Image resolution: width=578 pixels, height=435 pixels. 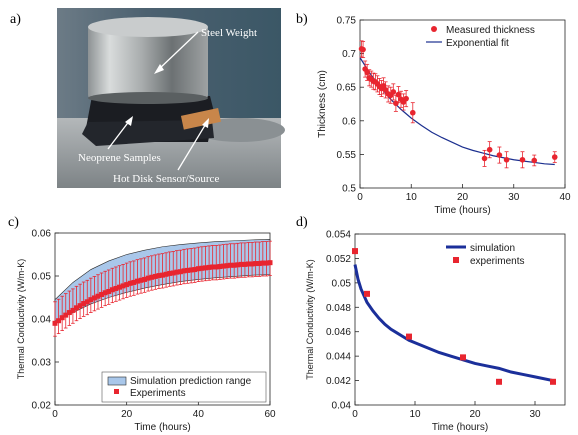 I want to click on legend-label: Experiments, so click(x=158, y=393).